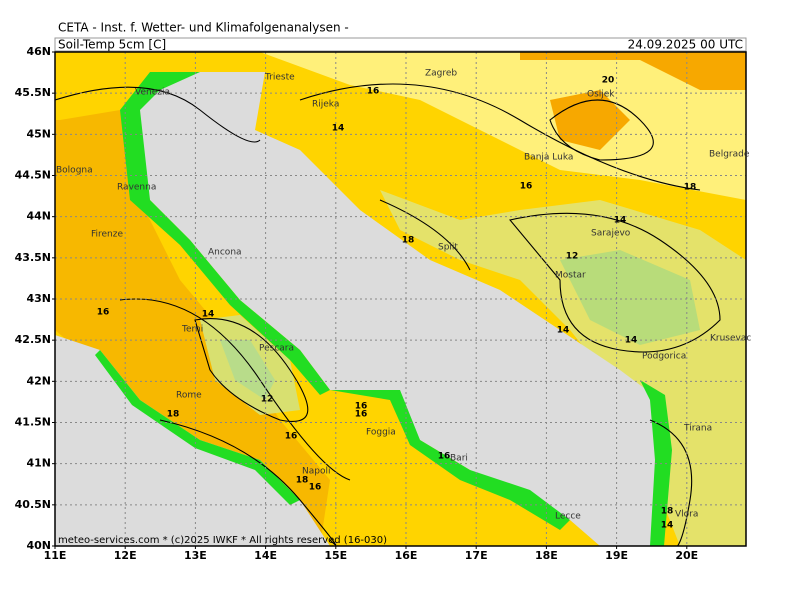  Describe the element at coordinates (441, 74) in the screenshot. I see `place-label: Zagreb` at that location.